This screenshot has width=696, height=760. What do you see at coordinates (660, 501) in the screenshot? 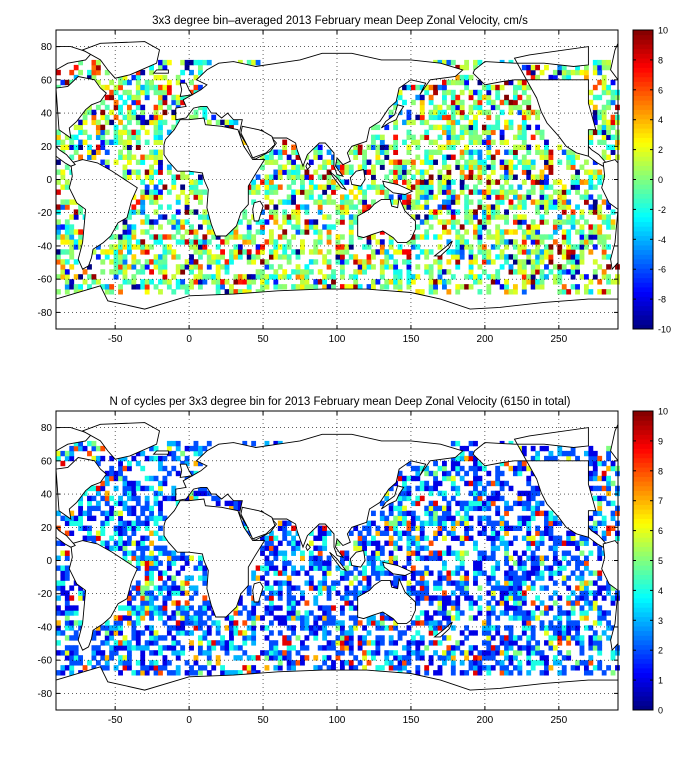
I see `colorbar-tick-label: 7` at bounding box center [660, 501].